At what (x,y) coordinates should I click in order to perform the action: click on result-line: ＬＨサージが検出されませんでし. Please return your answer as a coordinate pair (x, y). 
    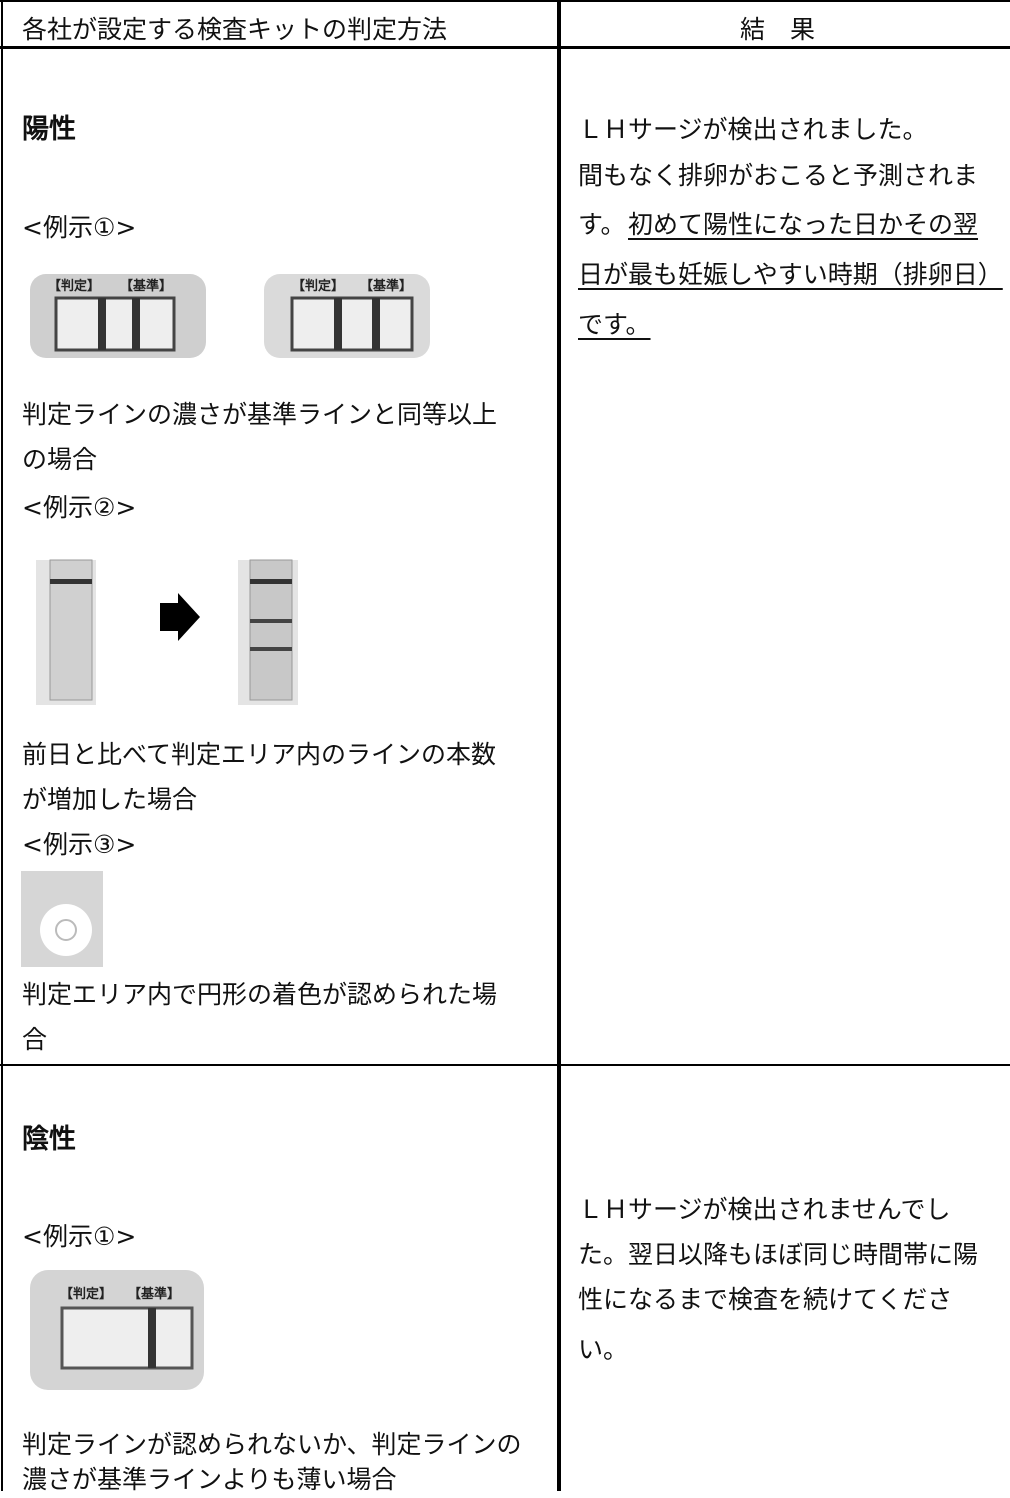
    Looking at the image, I should click on (764, 1209).